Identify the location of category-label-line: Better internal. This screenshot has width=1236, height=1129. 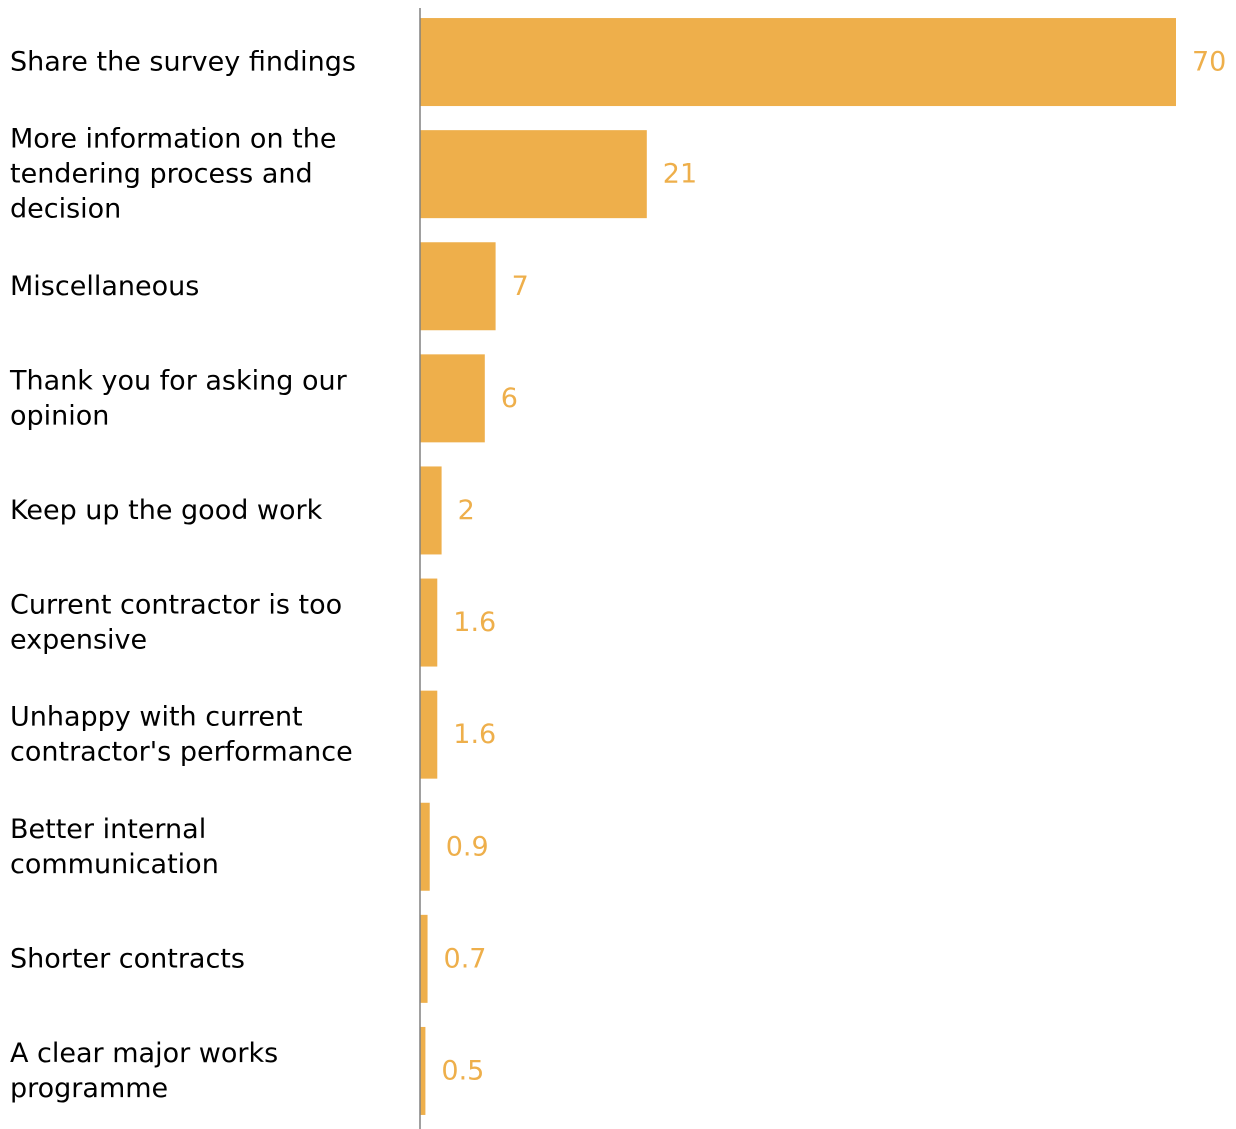
(108, 829).